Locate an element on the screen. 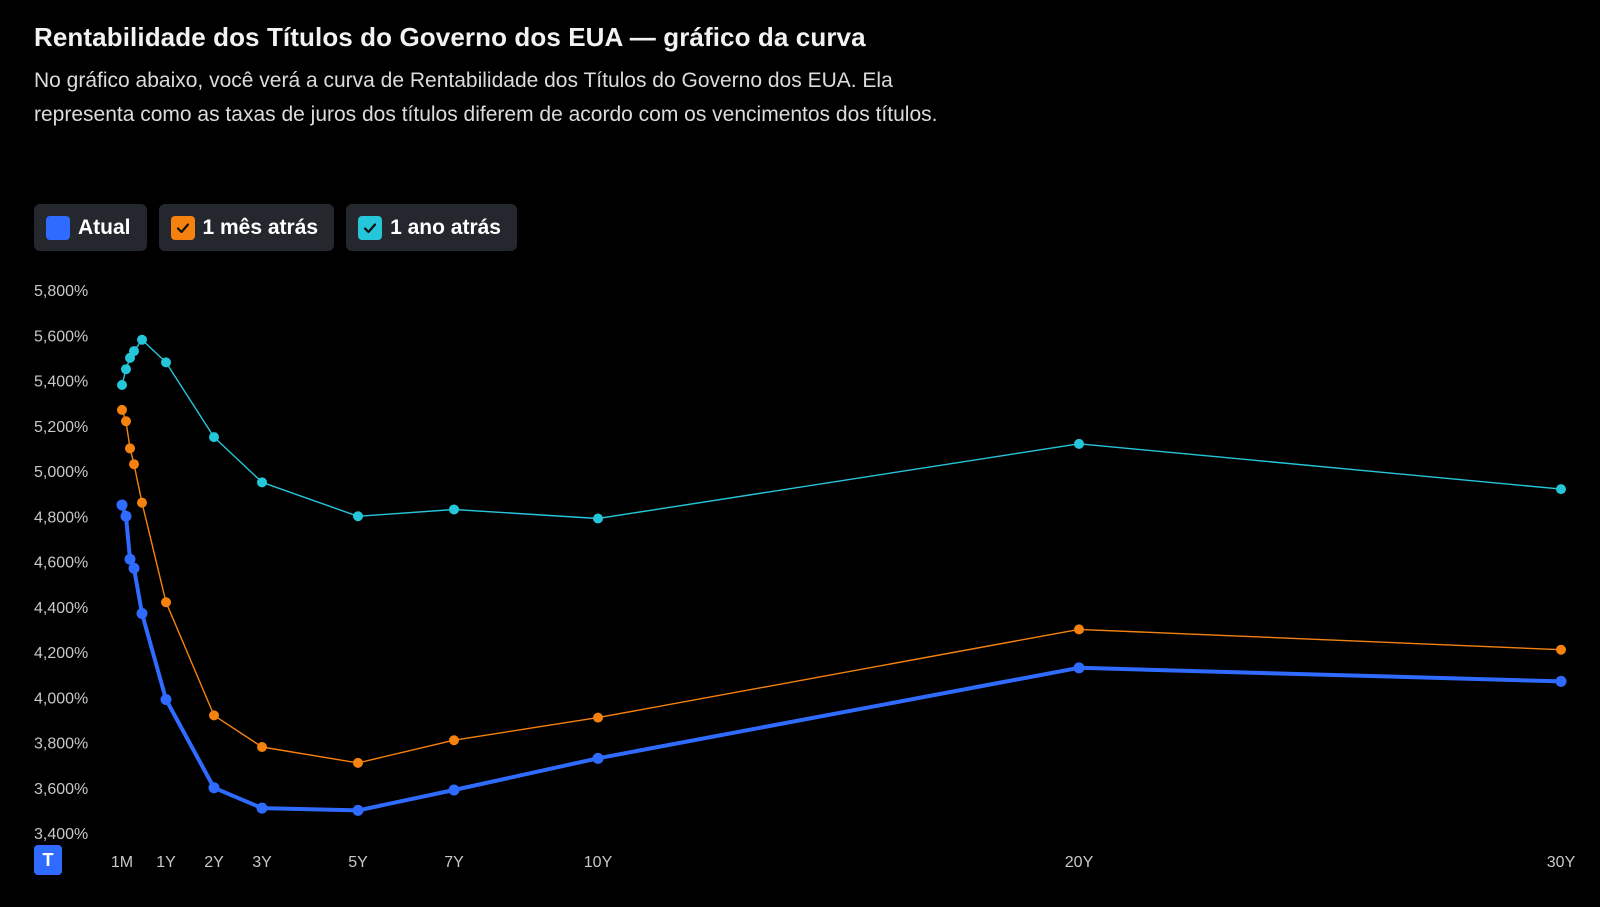 This screenshot has width=1600, height=907. y-tick-label: 3,600% is located at coordinates (61, 789).